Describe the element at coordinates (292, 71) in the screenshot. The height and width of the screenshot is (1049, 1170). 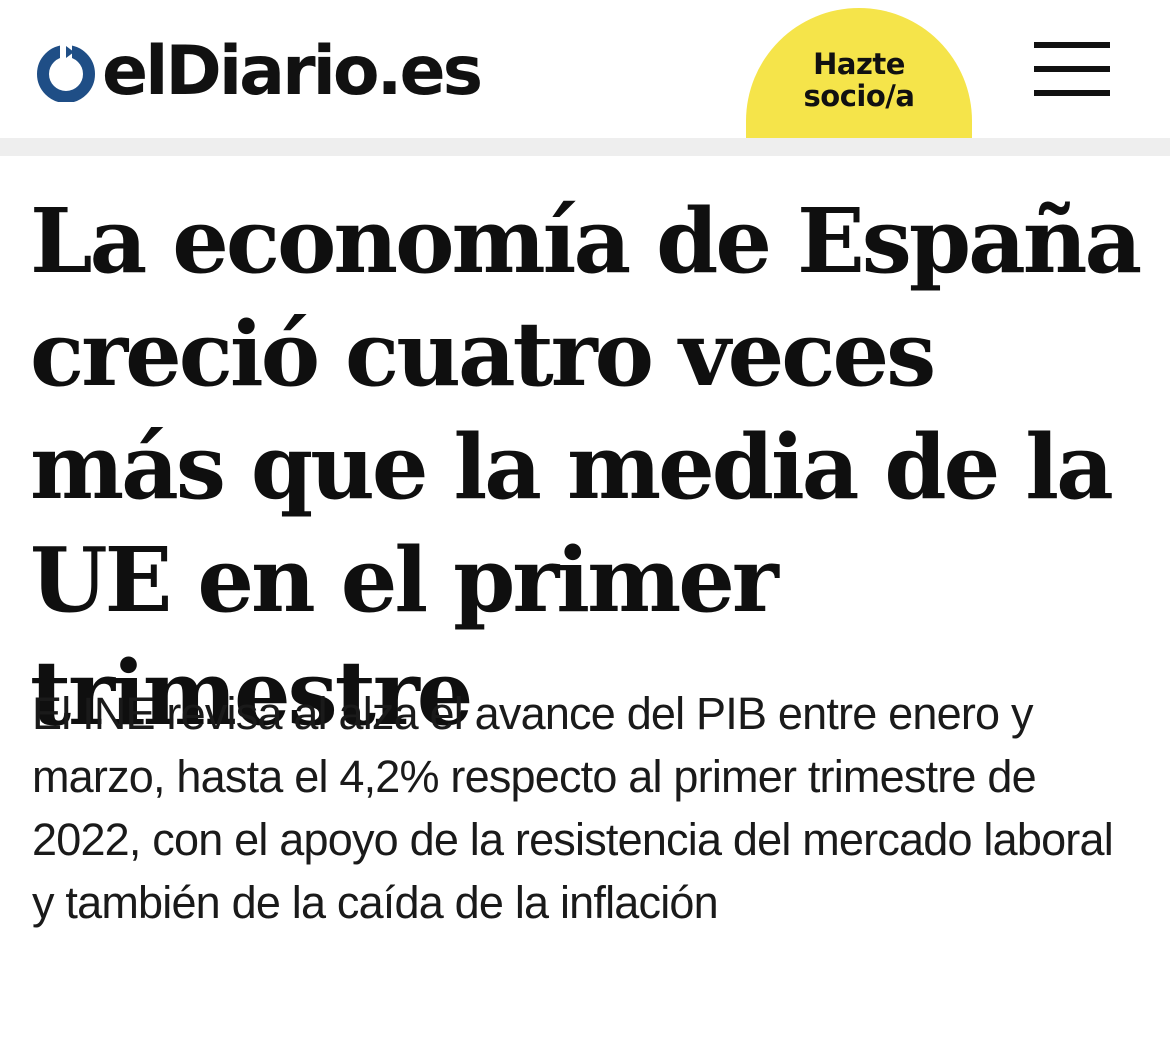
I see `logo-wordmark: elDiario.es` at that location.